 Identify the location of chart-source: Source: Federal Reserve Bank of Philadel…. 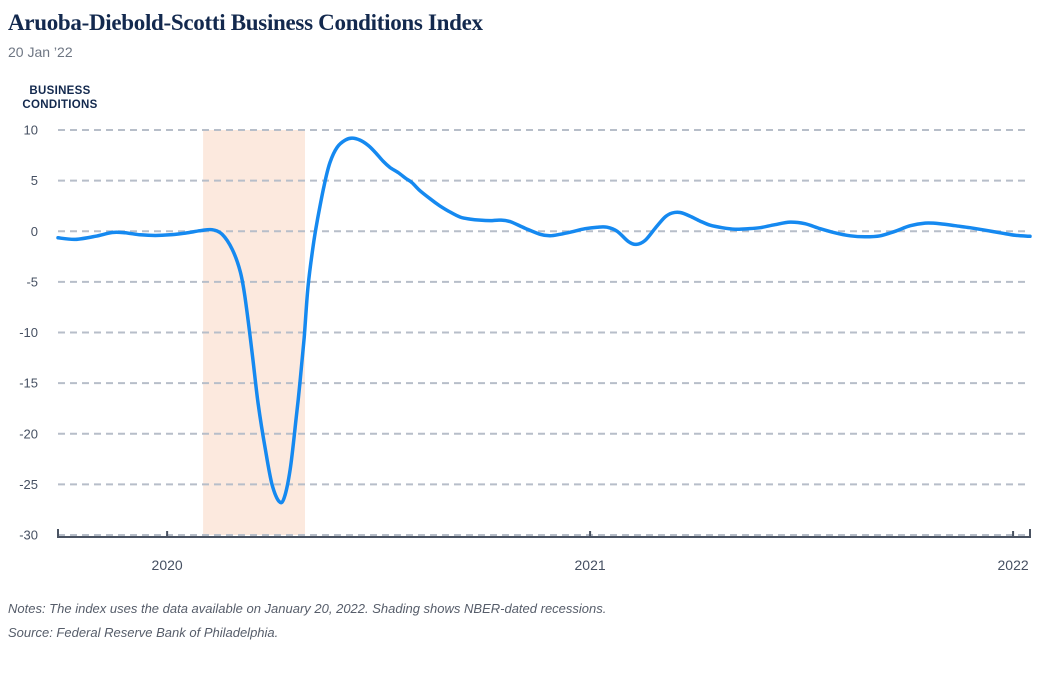
(143, 632).